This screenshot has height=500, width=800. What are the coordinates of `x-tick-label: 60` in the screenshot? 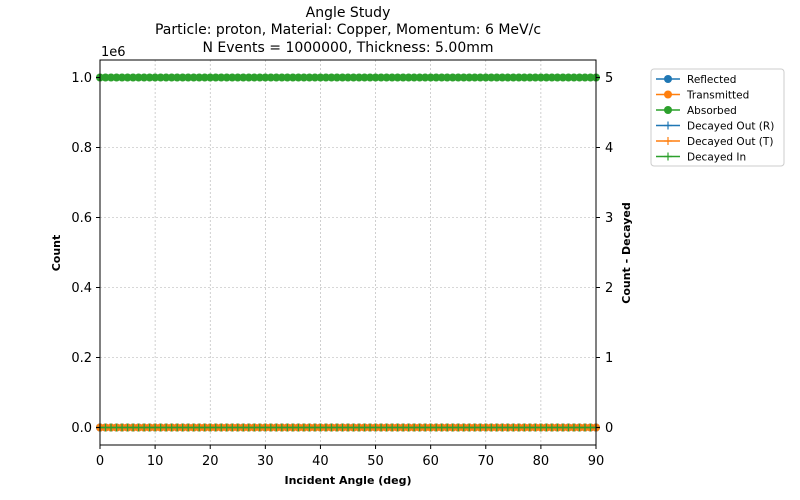 It's located at (430, 461).